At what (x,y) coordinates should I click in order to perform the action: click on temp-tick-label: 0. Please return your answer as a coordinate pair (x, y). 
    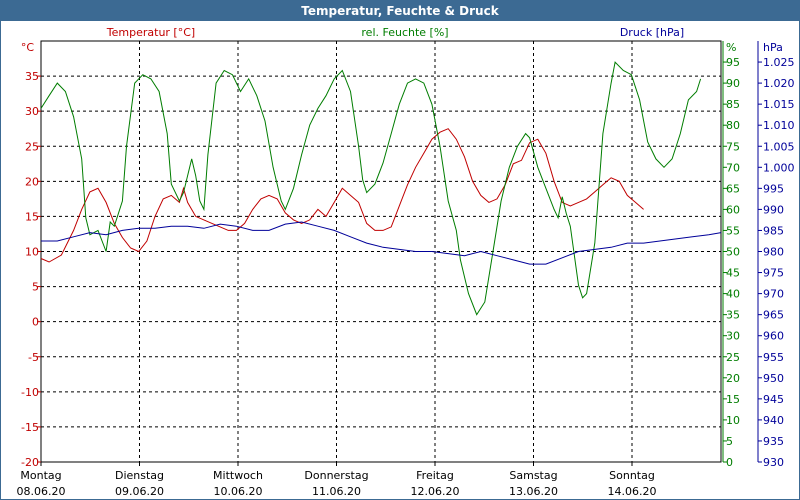
    Looking at the image, I should click on (35, 322).